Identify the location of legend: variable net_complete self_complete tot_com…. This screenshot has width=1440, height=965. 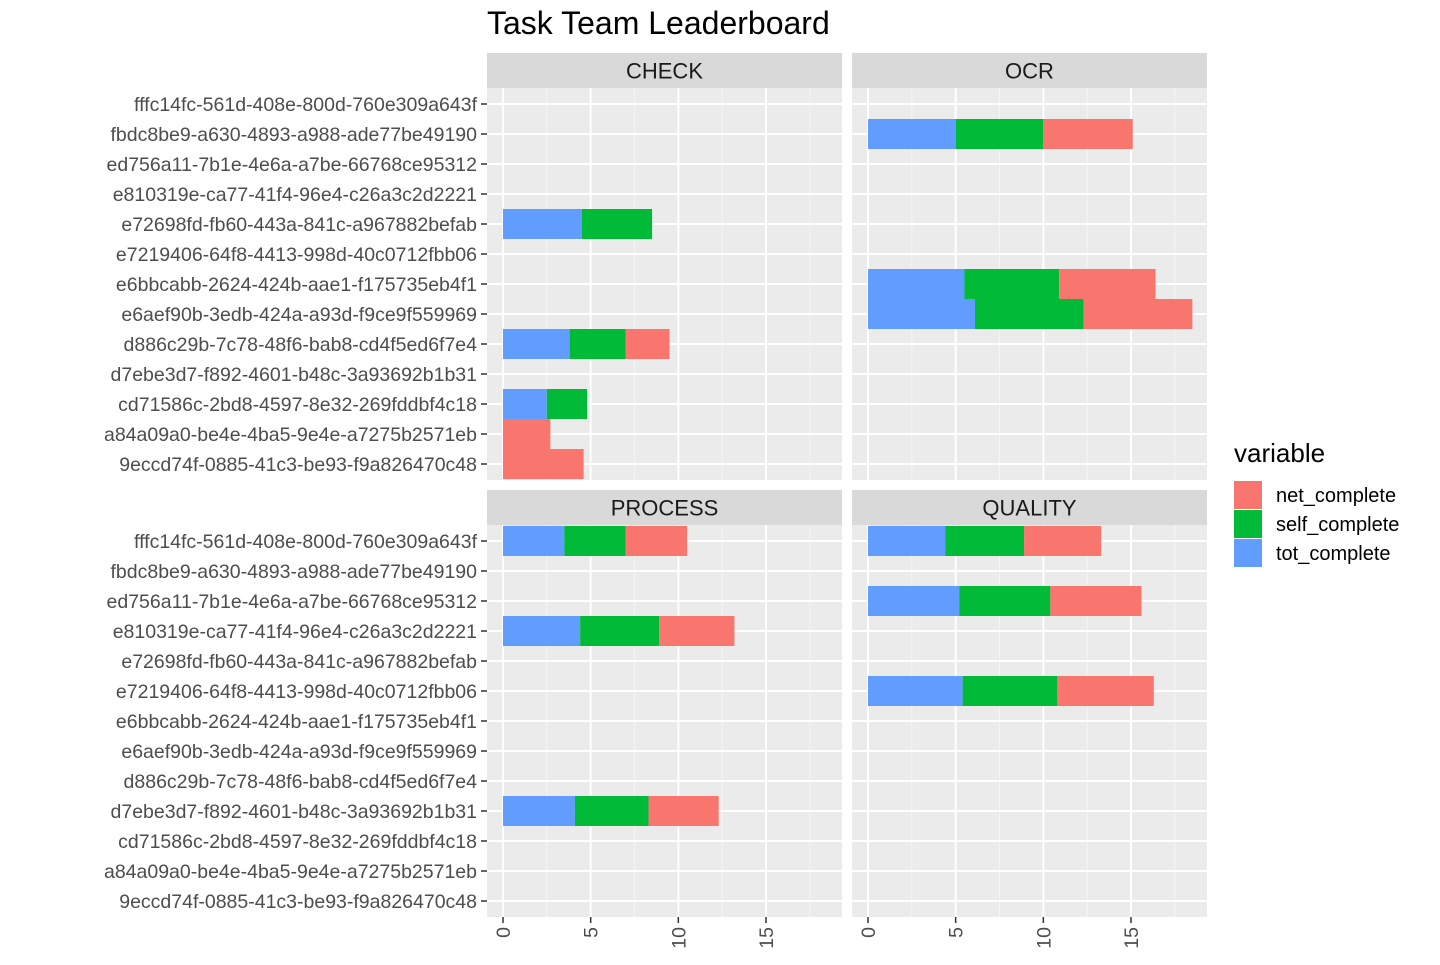
(1316, 502).